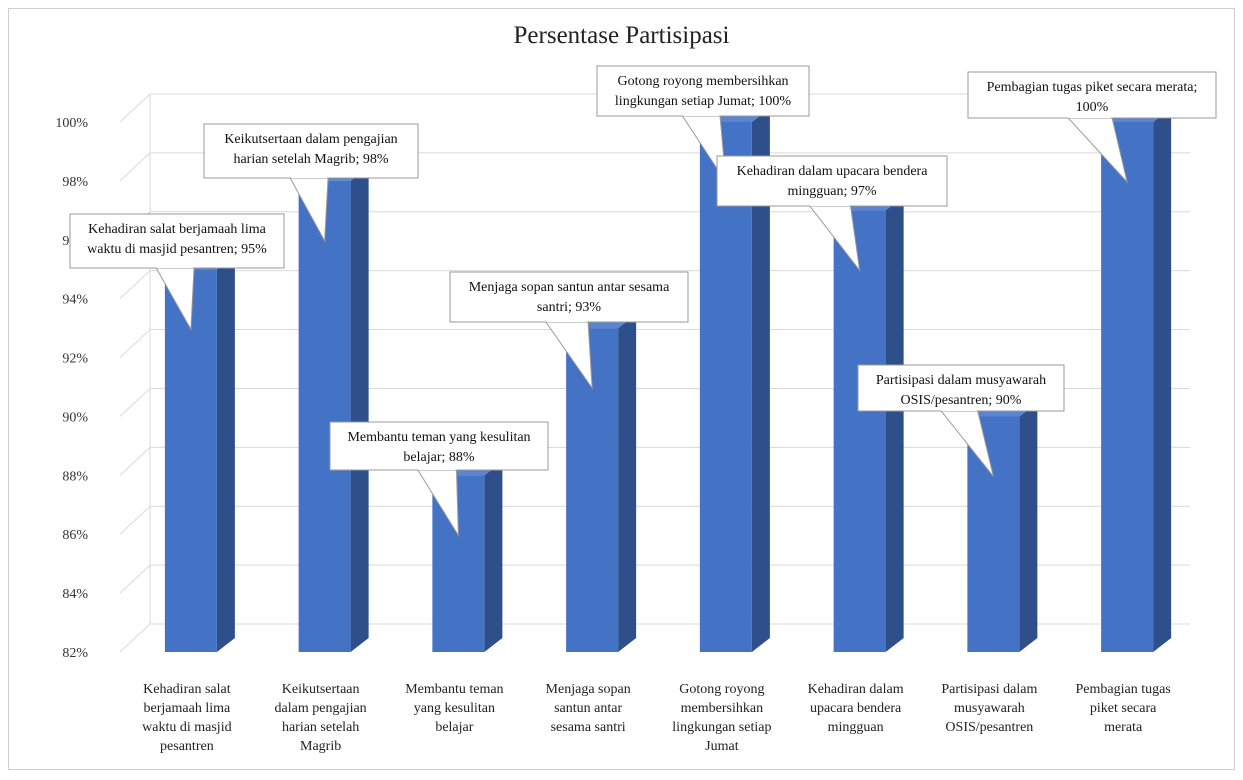  What do you see at coordinates (320, 727) in the screenshot?
I see `x-tick-label: harian setelah` at bounding box center [320, 727].